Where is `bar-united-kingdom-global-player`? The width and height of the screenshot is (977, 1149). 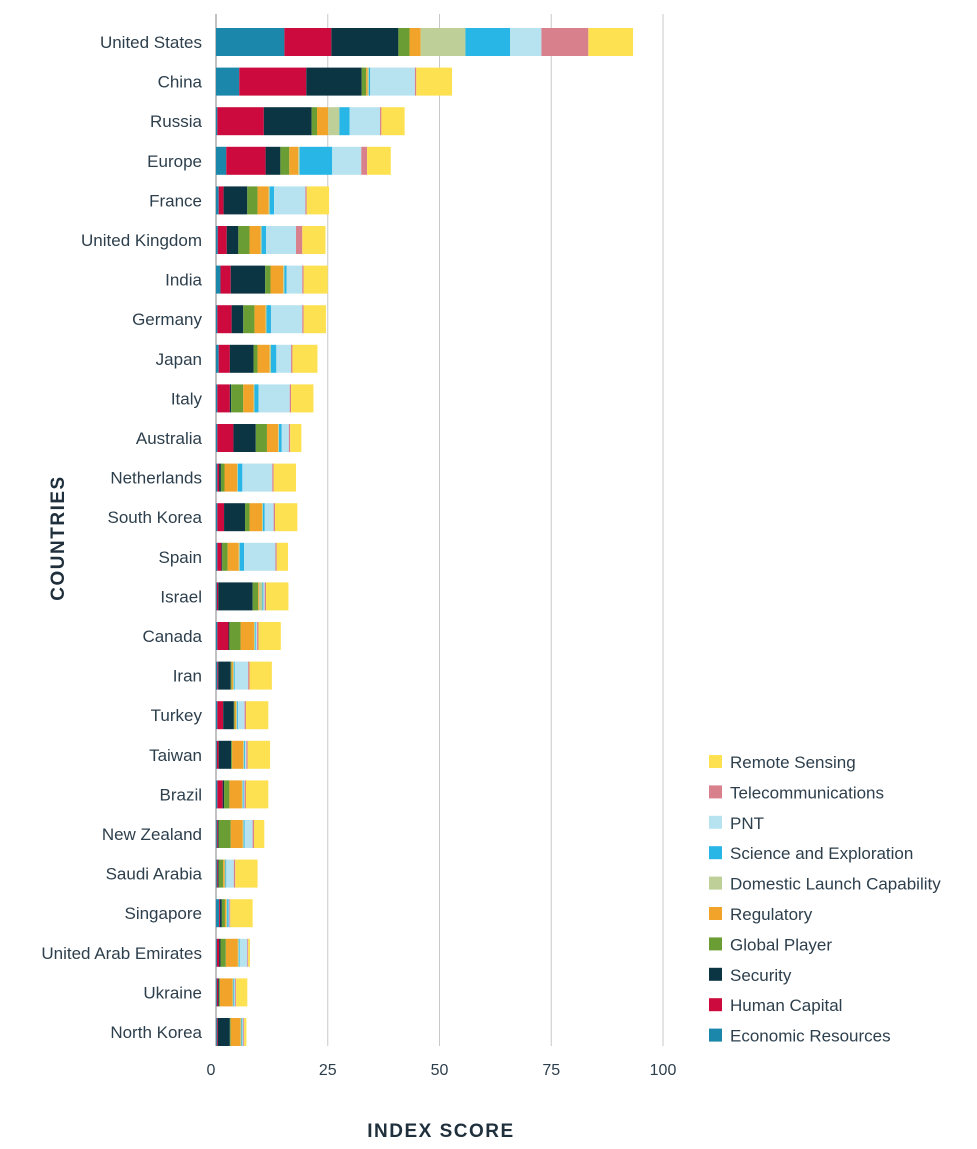
bar-united-kingdom-global-player is located at coordinates (244, 240).